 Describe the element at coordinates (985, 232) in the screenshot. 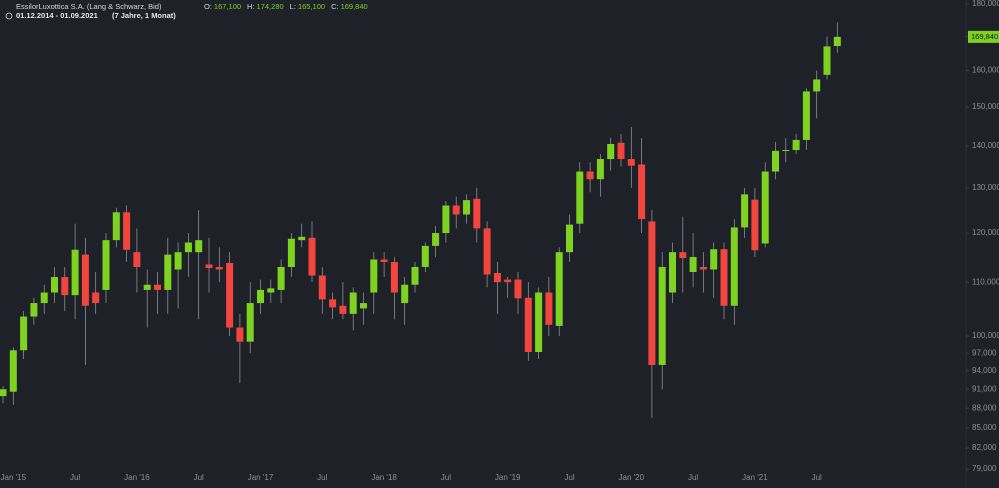

I see `y-tick-label: 120,000` at that location.